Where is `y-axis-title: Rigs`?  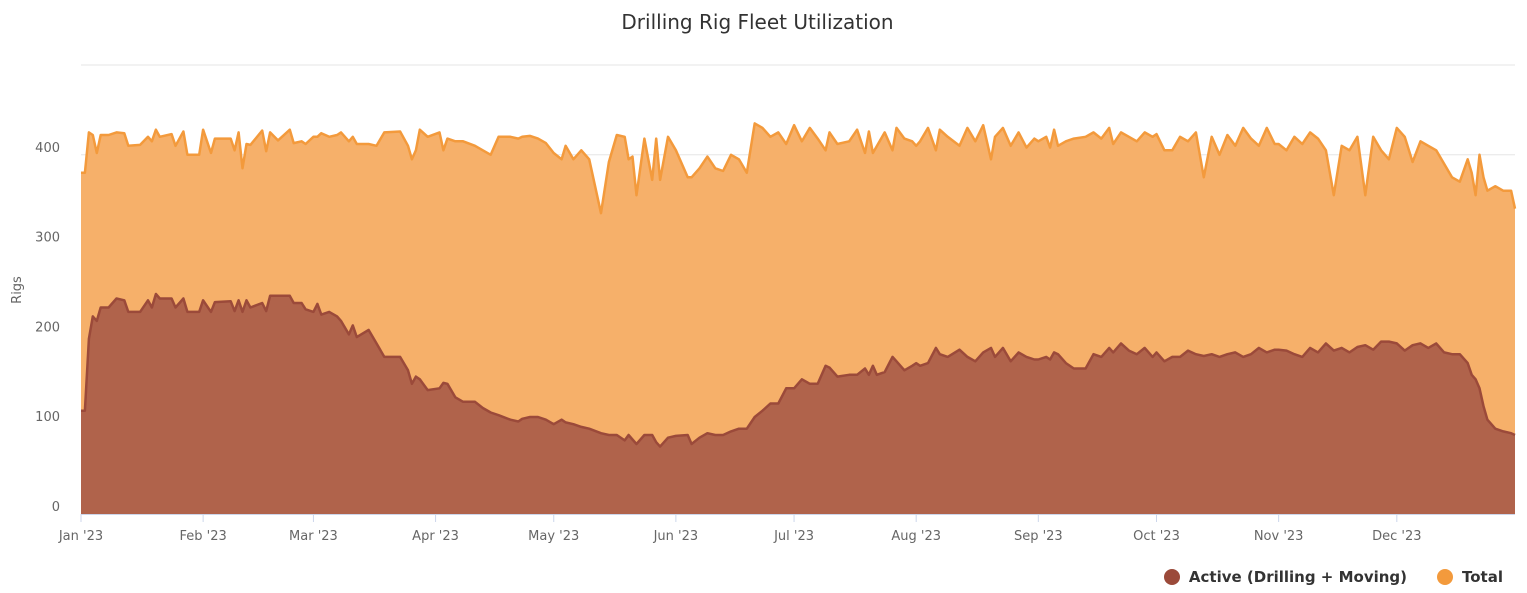
y-axis-title: Rigs is located at coordinates (17, 290).